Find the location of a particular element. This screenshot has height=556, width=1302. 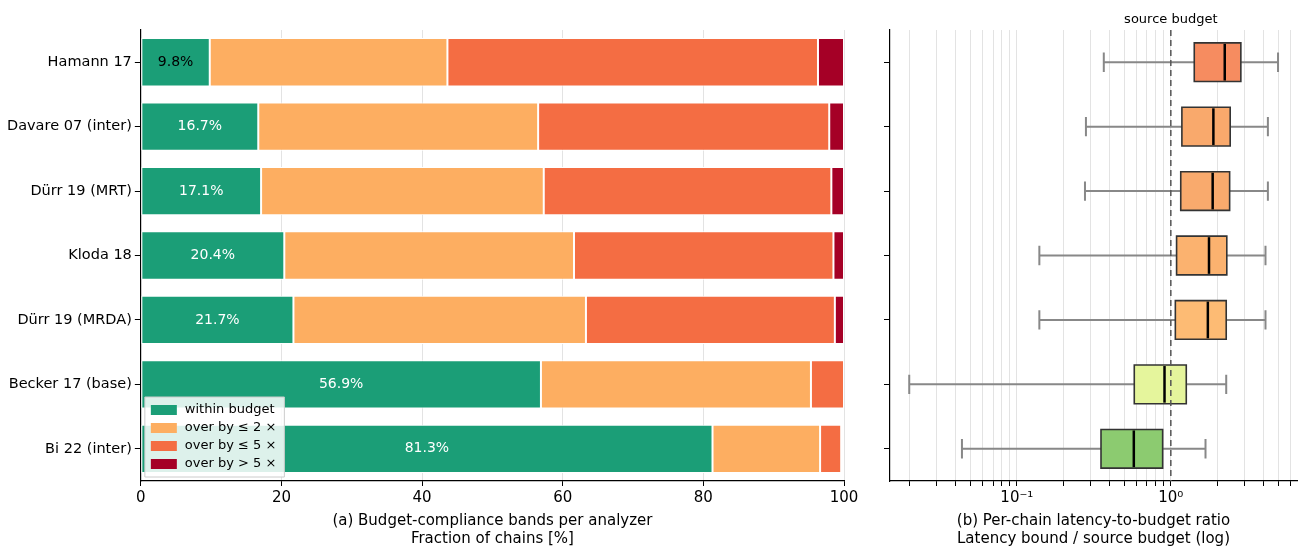

y-tick-label: Becker 17 (base) is located at coordinates (70, 383).